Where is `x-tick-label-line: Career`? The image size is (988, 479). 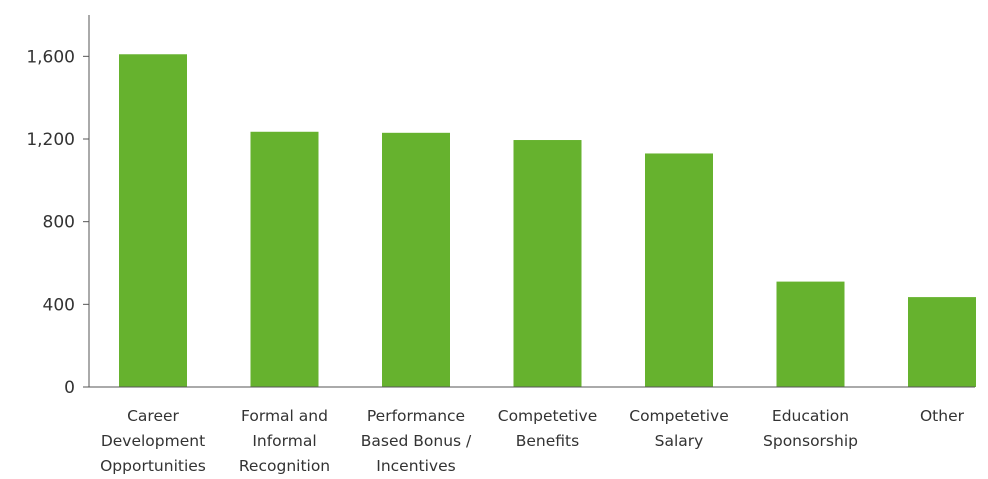 x-tick-label-line: Career is located at coordinates (153, 416).